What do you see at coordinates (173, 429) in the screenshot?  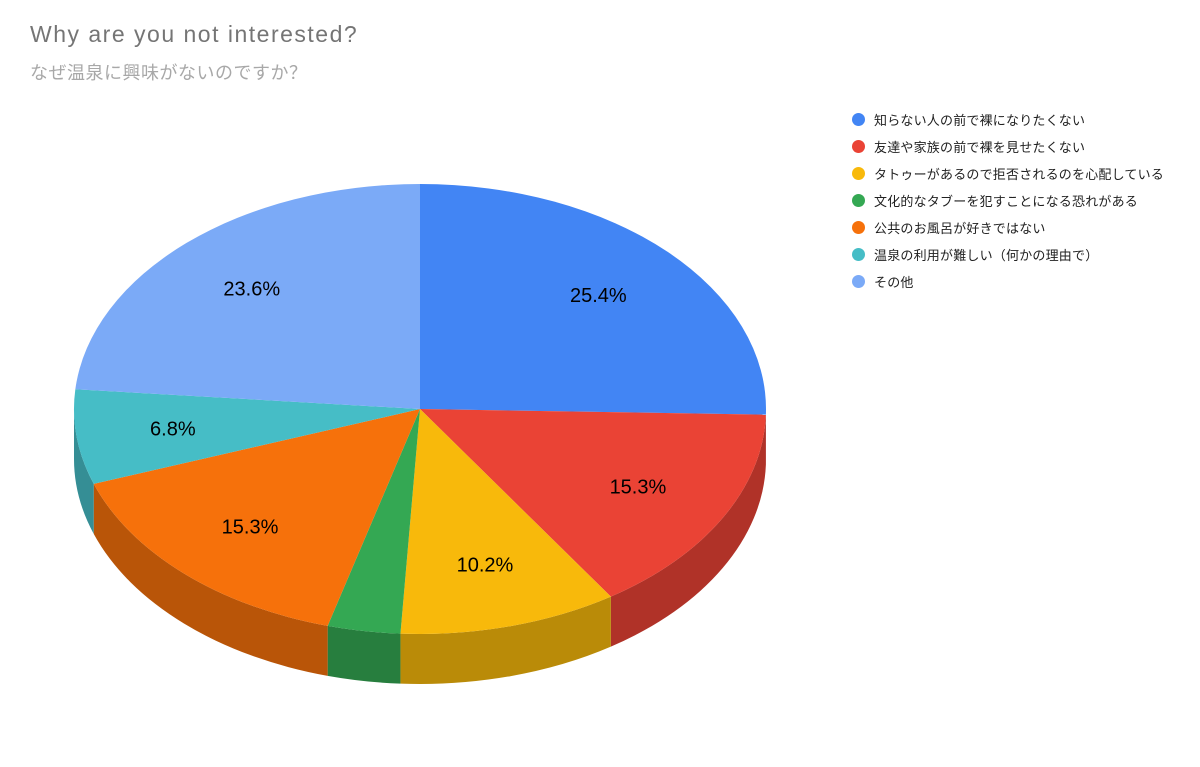 I see `pie-slice-label-5: 6.8%` at bounding box center [173, 429].